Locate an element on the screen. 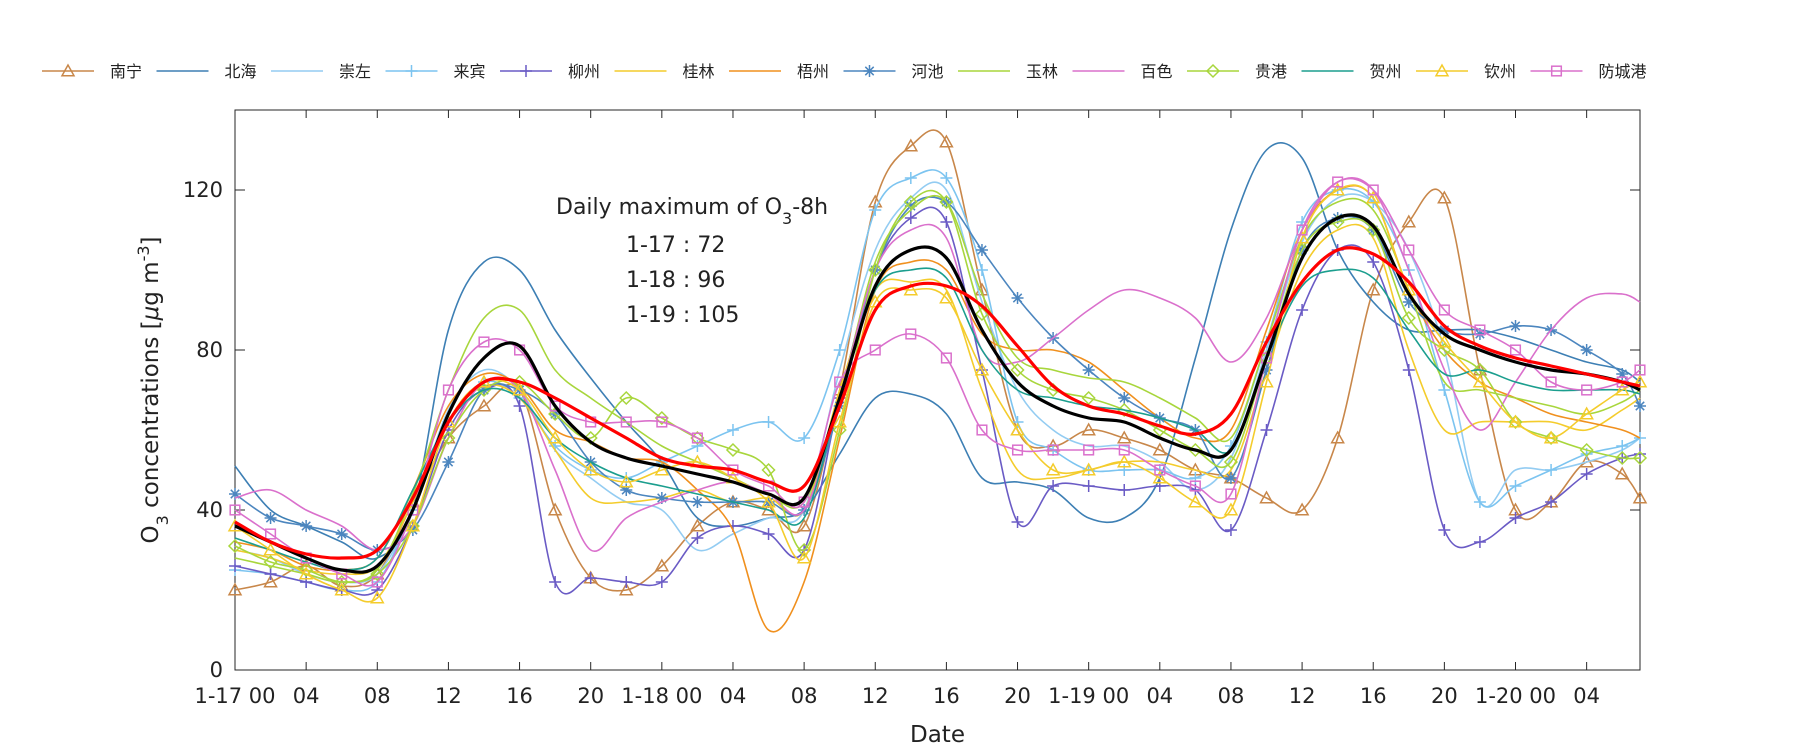  legend-label: 贺州 is located at coordinates (1386, 71).